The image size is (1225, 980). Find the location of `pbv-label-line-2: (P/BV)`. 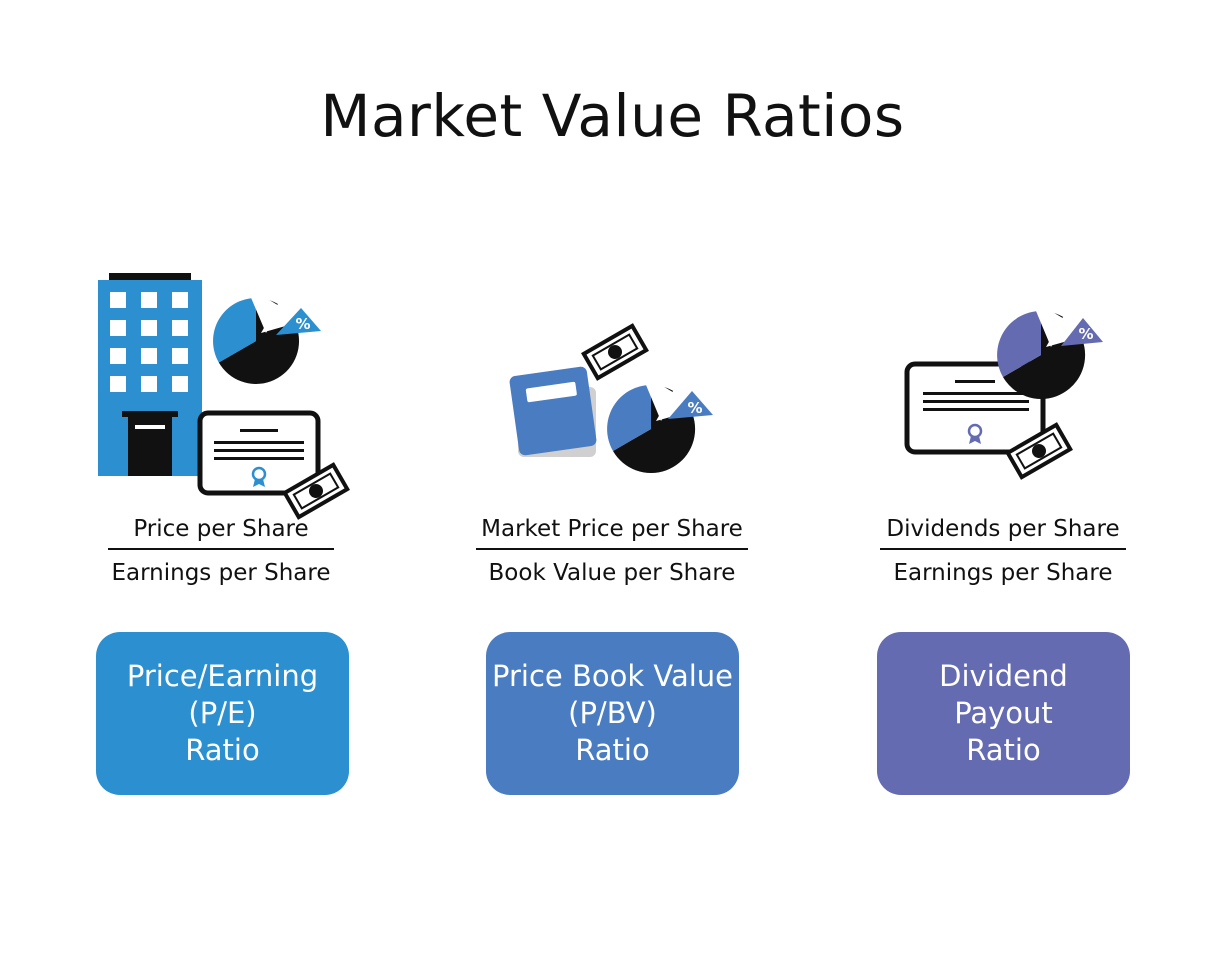

pbv-label-line-2: (P/BV) is located at coordinates (612, 713).